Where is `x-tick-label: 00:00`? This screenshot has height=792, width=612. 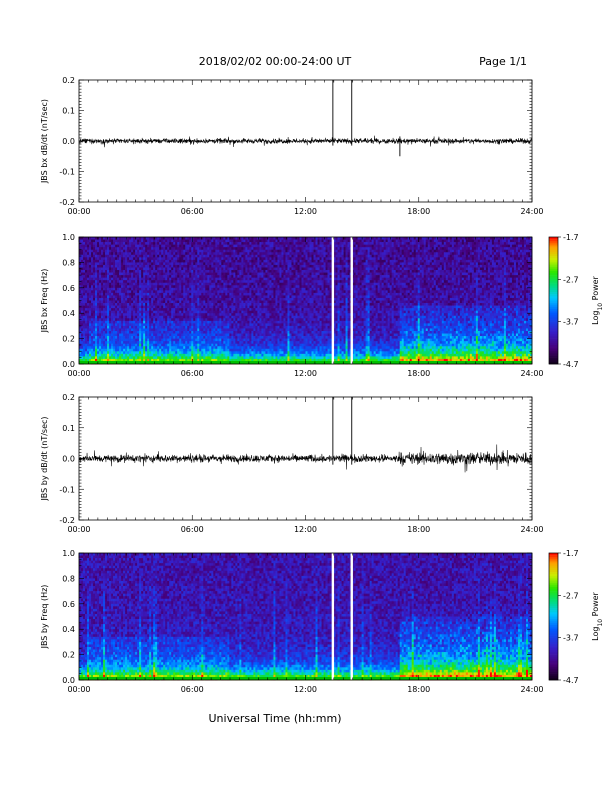
x-tick-label: 00:00 is located at coordinates (78, 689).